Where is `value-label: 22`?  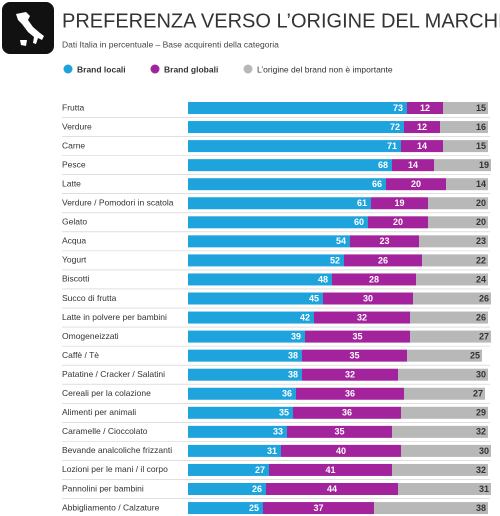 value-label: 22 is located at coordinates (481, 260).